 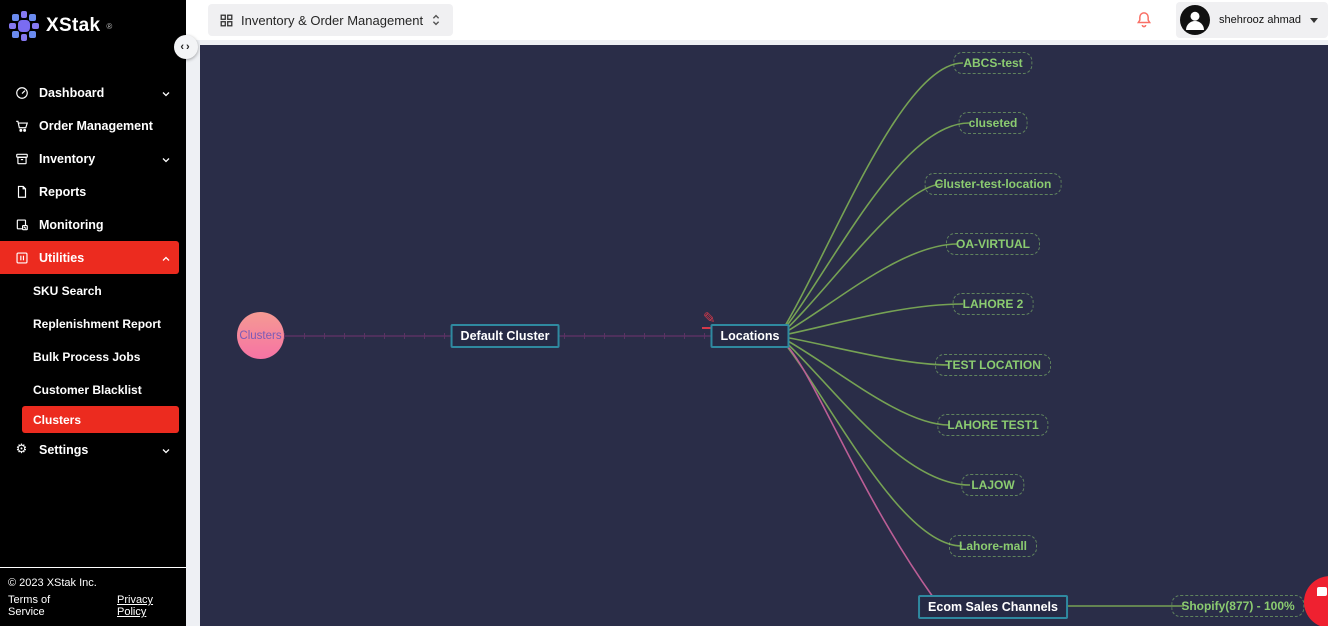 What do you see at coordinates (62, 257) in the screenshot?
I see `sidebar-item-label: Utilities` at bounding box center [62, 257].